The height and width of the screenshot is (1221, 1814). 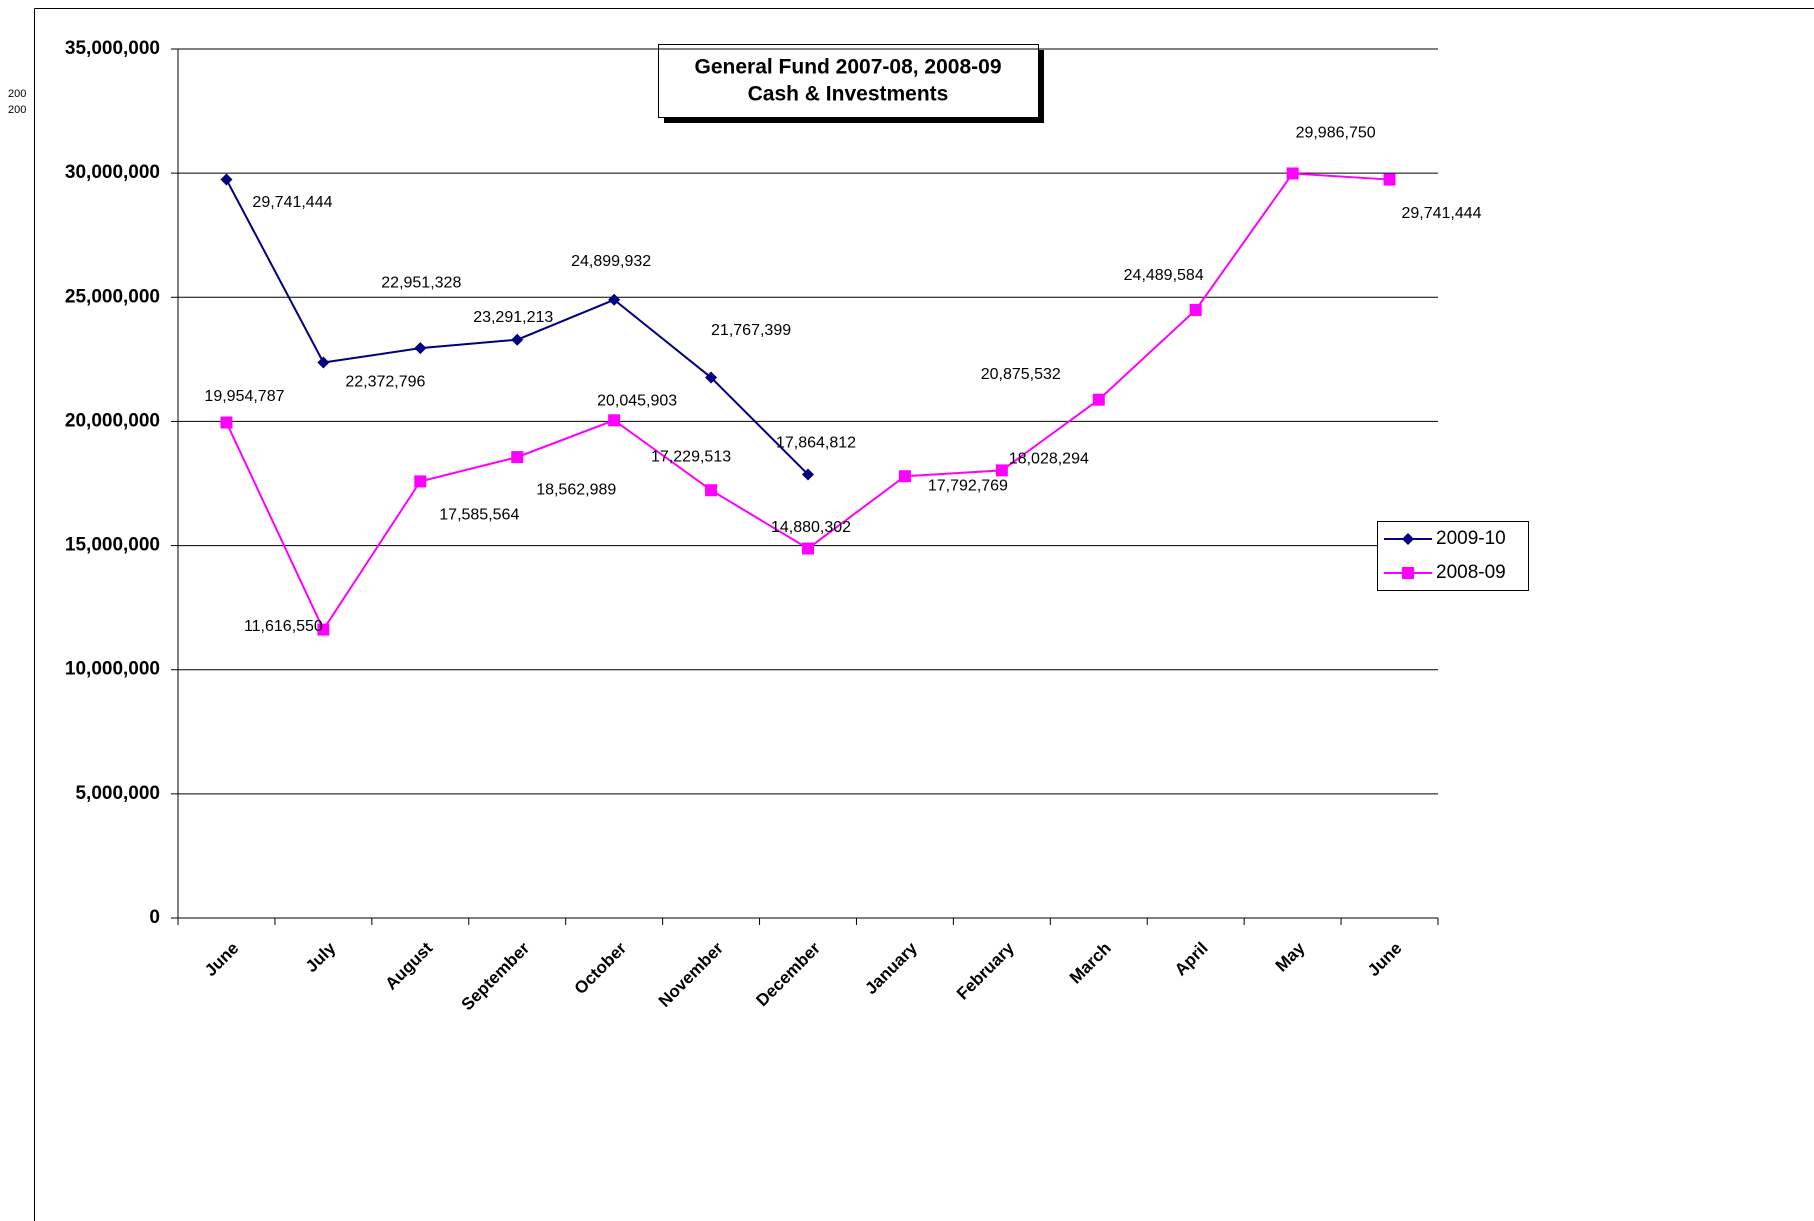 What do you see at coordinates (1471, 572) in the screenshot?
I see `legend-label: 2008-09` at bounding box center [1471, 572].